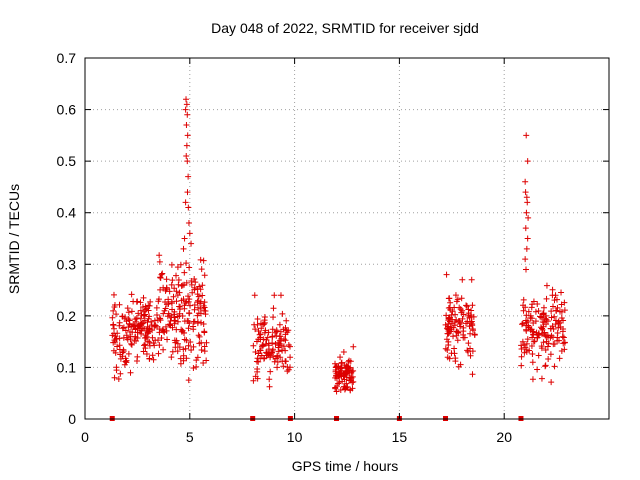 This screenshot has height=480, width=640. Describe the element at coordinates (72, 419) in the screenshot. I see `y-tick-label: 0` at that location.